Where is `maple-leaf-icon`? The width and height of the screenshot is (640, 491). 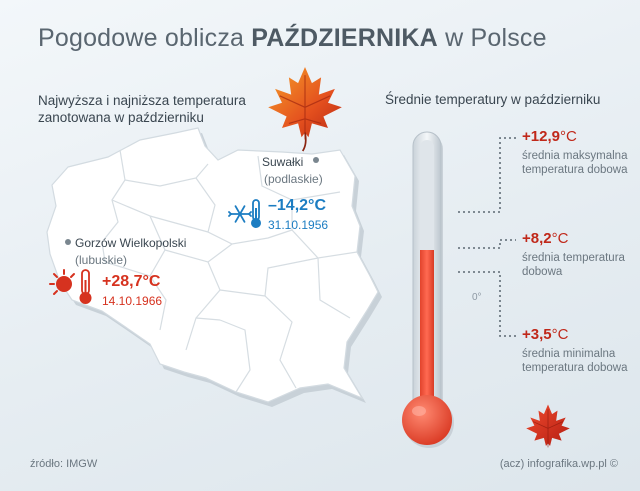 maple-leaf-icon is located at coordinates (305, 109).